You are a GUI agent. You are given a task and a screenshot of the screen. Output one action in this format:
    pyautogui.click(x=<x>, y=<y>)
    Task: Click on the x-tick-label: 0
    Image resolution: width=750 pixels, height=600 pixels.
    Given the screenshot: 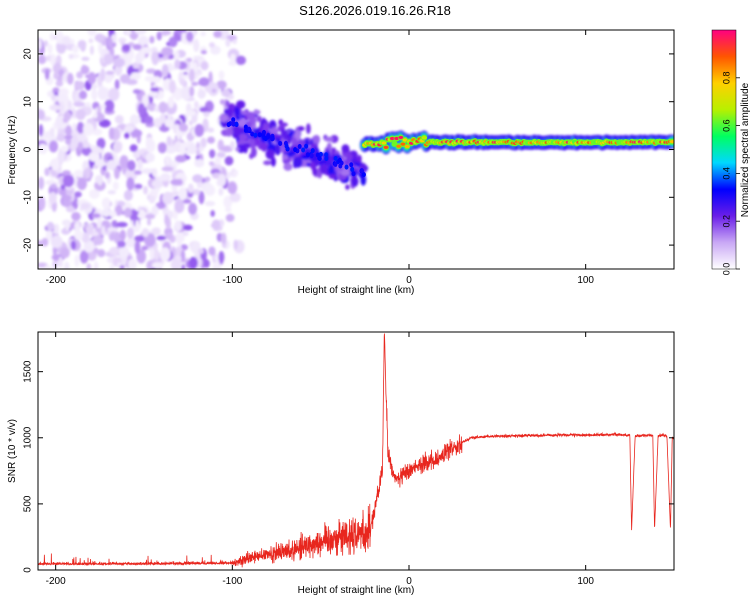 What is the action you would take?
    pyautogui.click(x=409, y=581)
    